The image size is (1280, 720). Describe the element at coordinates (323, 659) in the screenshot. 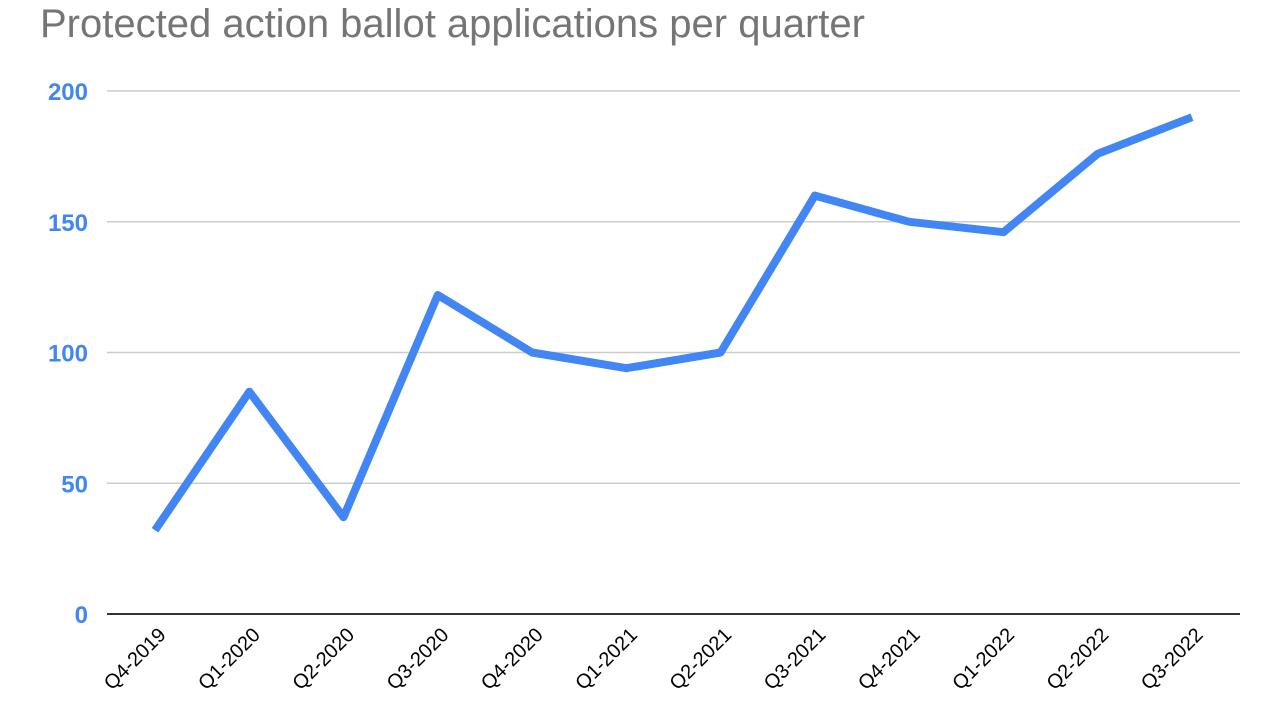

I see `x-tick-label: Q2-2020` at that location.